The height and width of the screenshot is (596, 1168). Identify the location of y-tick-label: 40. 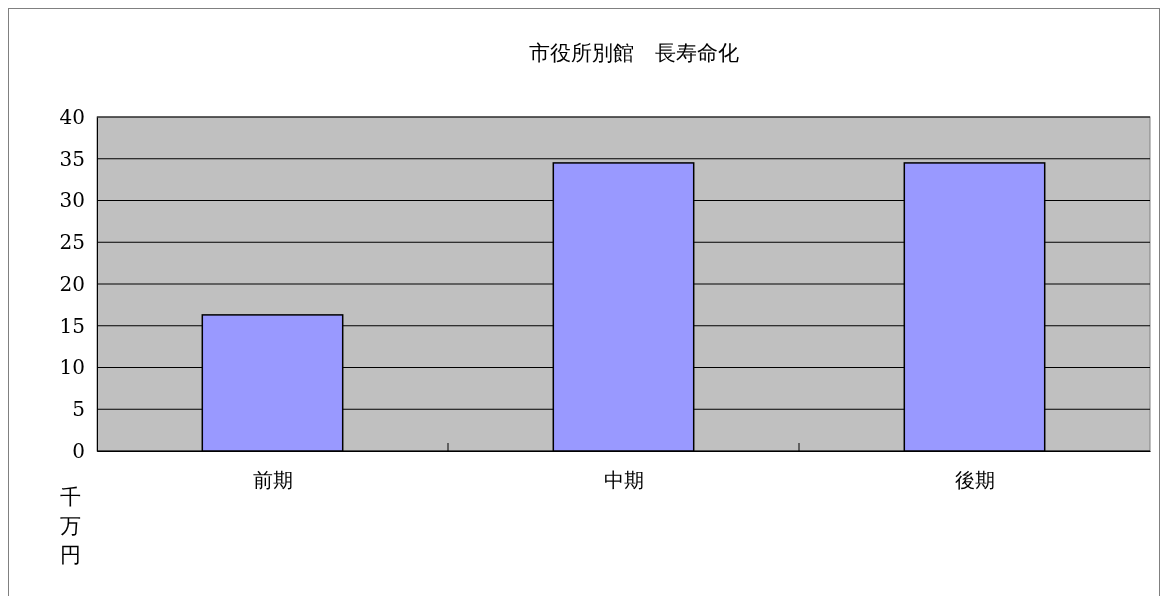
(72, 116).